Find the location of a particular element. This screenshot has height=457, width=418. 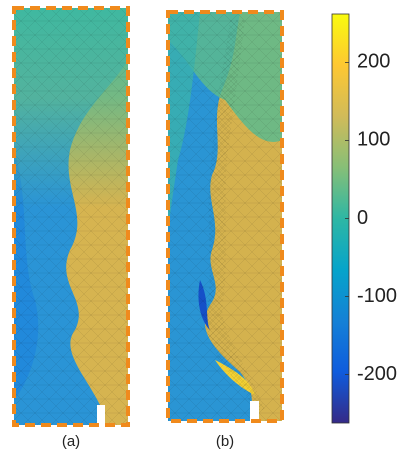

panel-label: (a) is located at coordinates (71, 441).